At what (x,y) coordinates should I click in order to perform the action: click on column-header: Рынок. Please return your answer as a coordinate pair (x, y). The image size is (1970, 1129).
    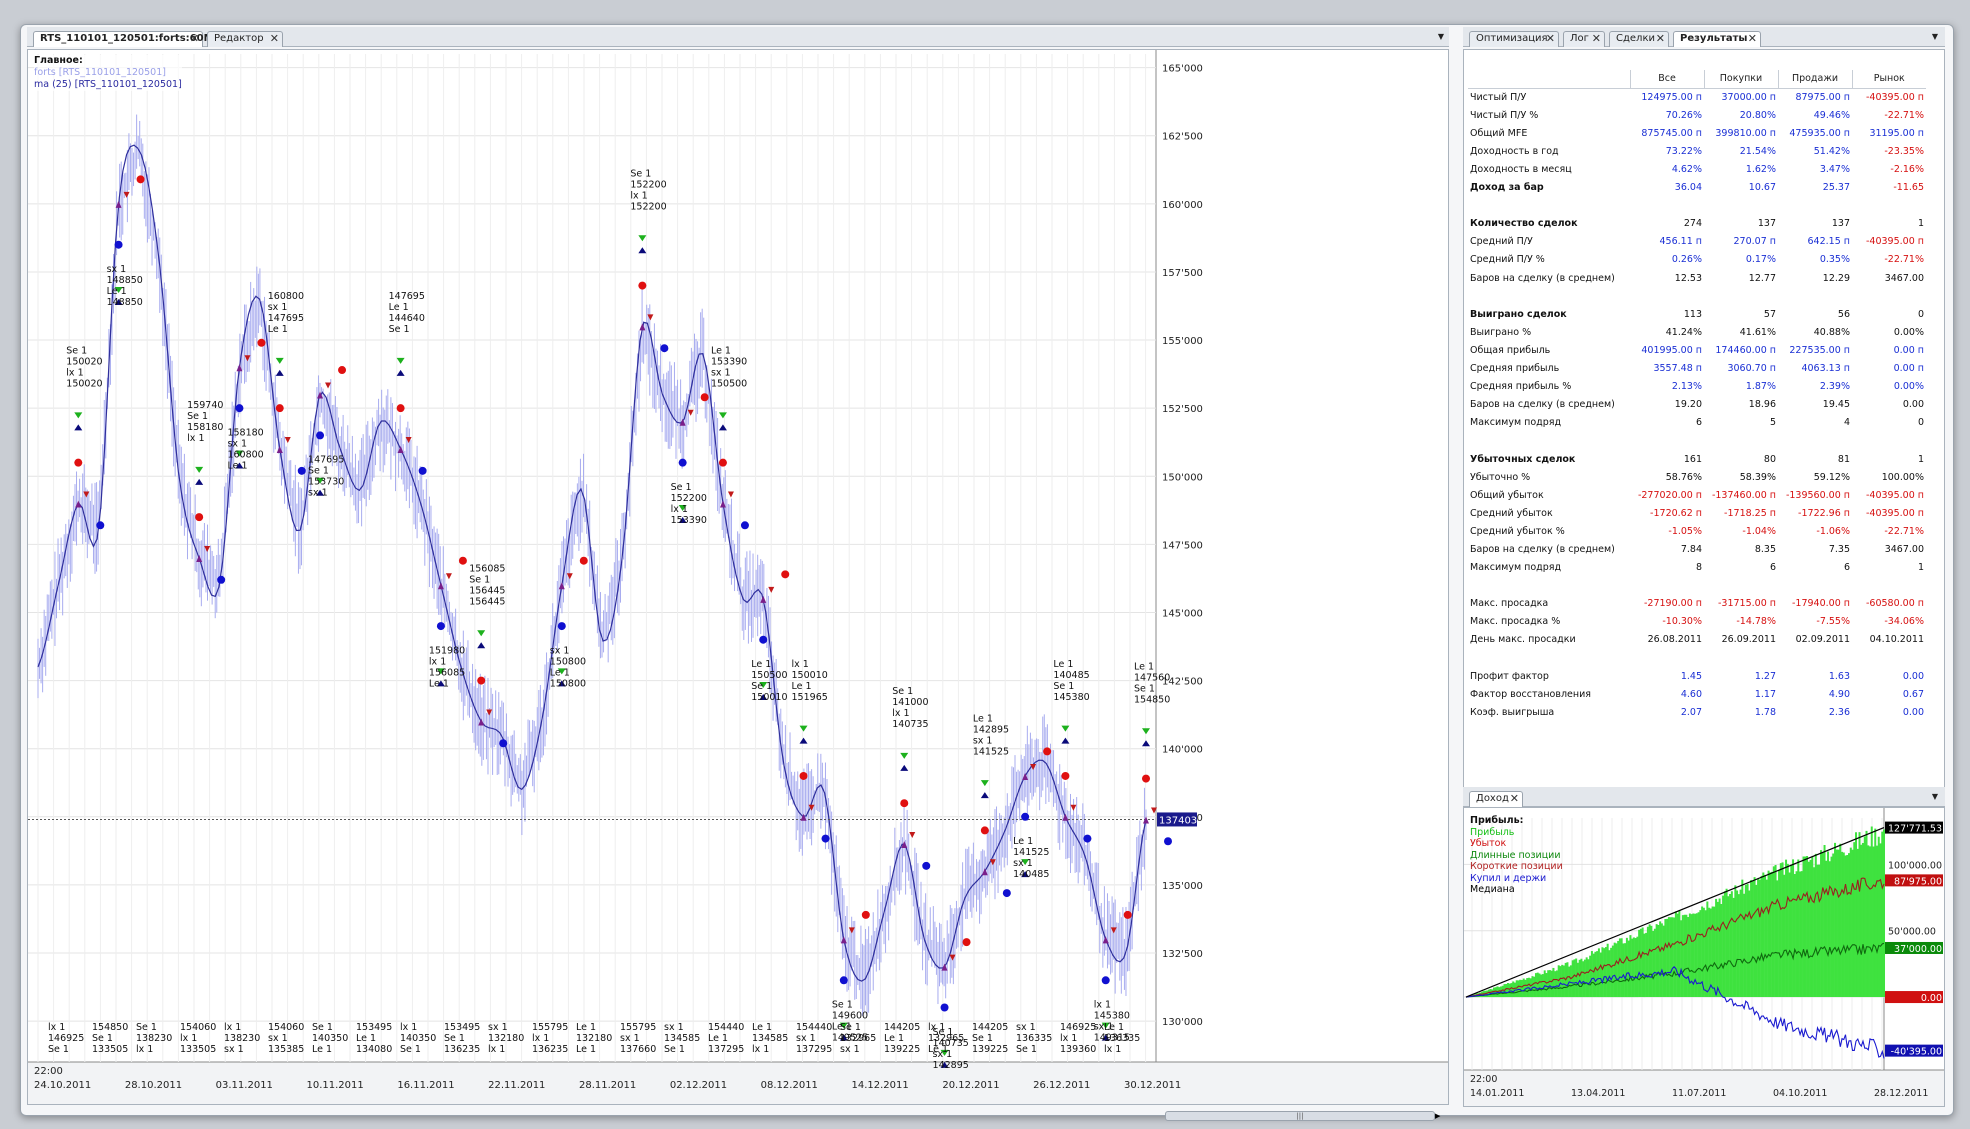
    Looking at the image, I should click on (1888, 79).